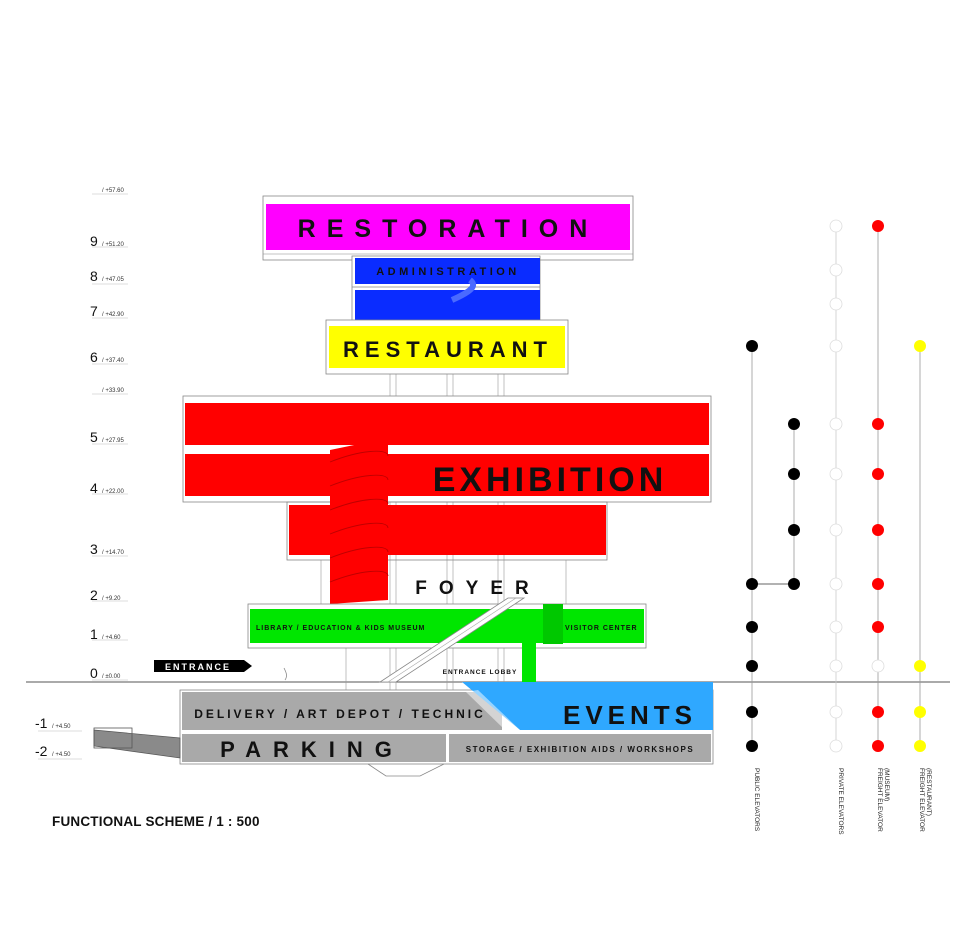  What do you see at coordinates (878, 486) in the screenshot?
I see `freight-museum-stops` at bounding box center [878, 486].